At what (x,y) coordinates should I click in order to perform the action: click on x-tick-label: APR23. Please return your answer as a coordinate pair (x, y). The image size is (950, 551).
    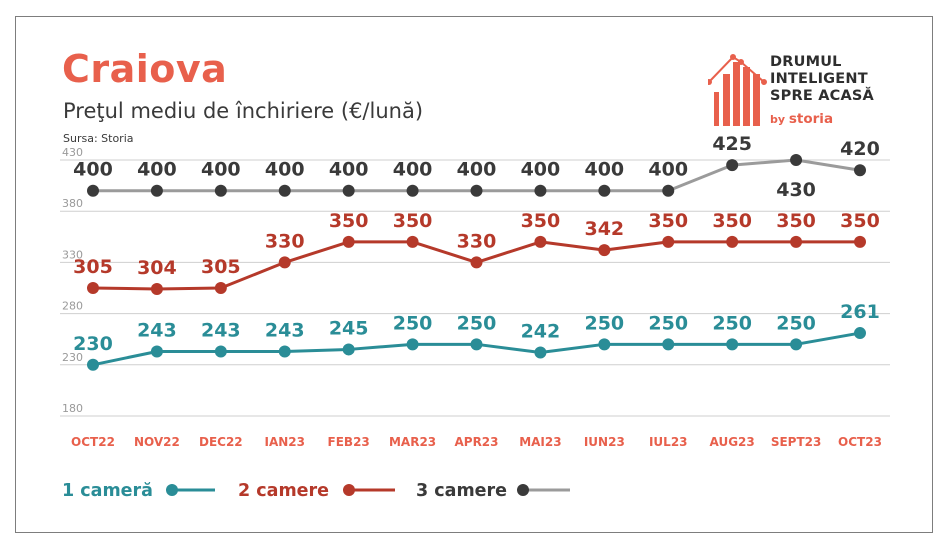
    Looking at the image, I should click on (476, 442).